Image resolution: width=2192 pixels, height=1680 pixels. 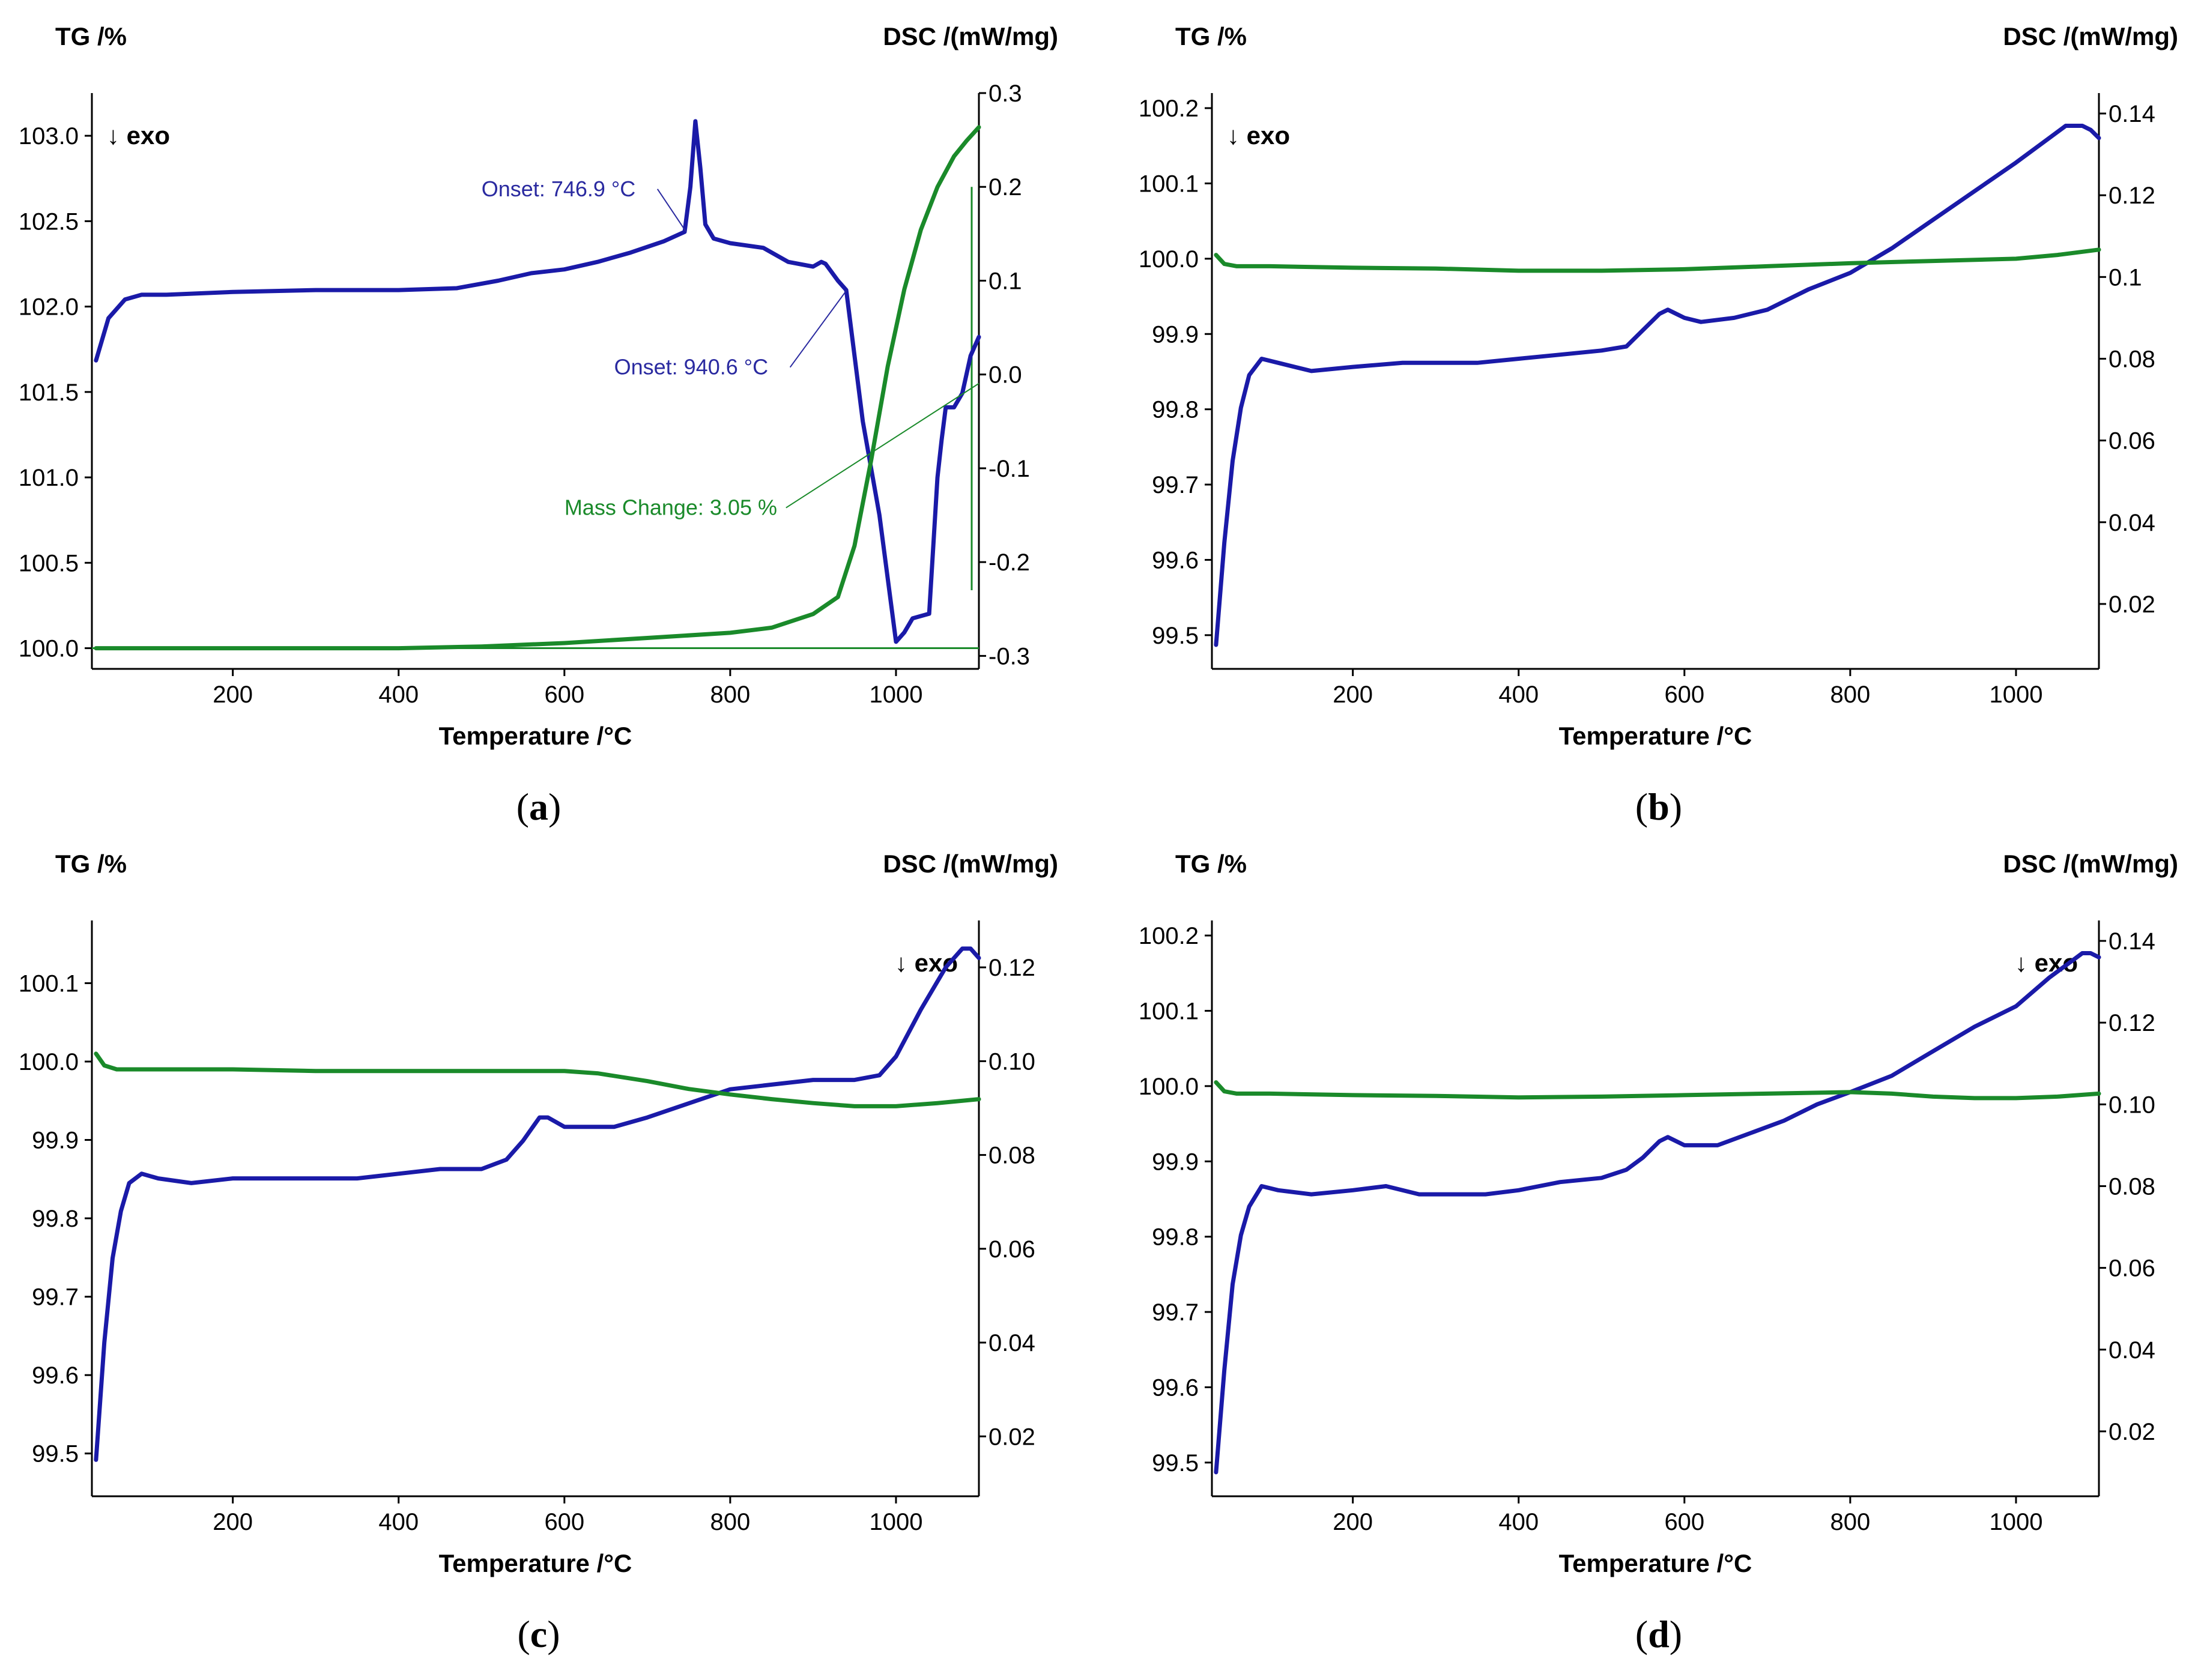 I want to click on panel-b-left-tick-label: 99.9, so click(x=1175, y=334).